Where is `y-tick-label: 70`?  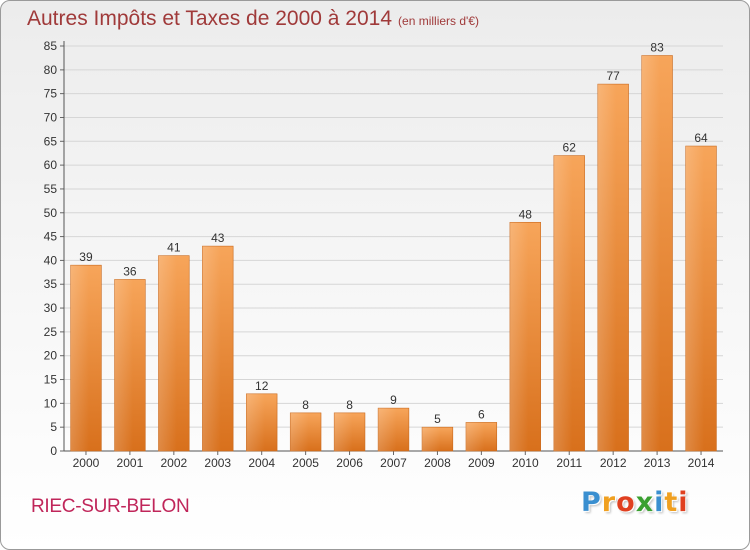
y-tick-label: 70 is located at coordinates (51, 117).